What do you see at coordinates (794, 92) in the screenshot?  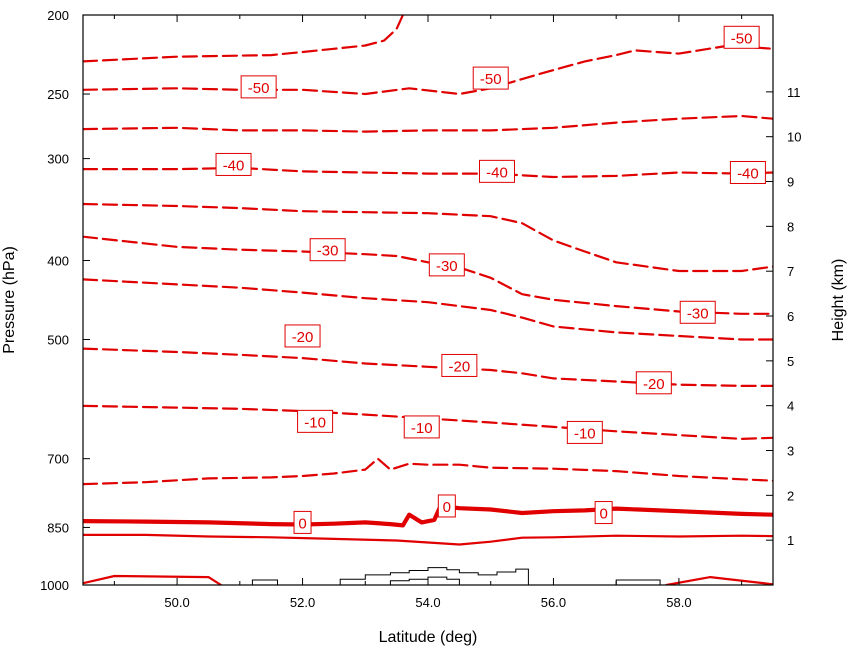 I see `height-tick-label: 11` at bounding box center [794, 92].